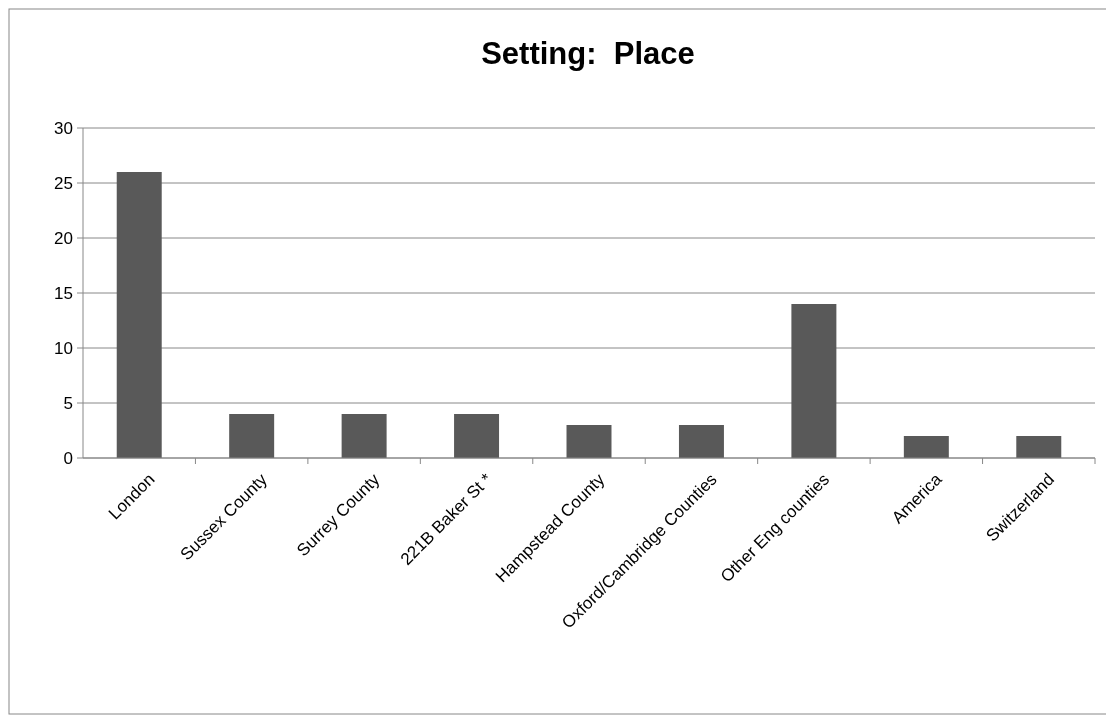  What do you see at coordinates (68, 403) in the screenshot?
I see `y-tick-label: 5` at bounding box center [68, 403].